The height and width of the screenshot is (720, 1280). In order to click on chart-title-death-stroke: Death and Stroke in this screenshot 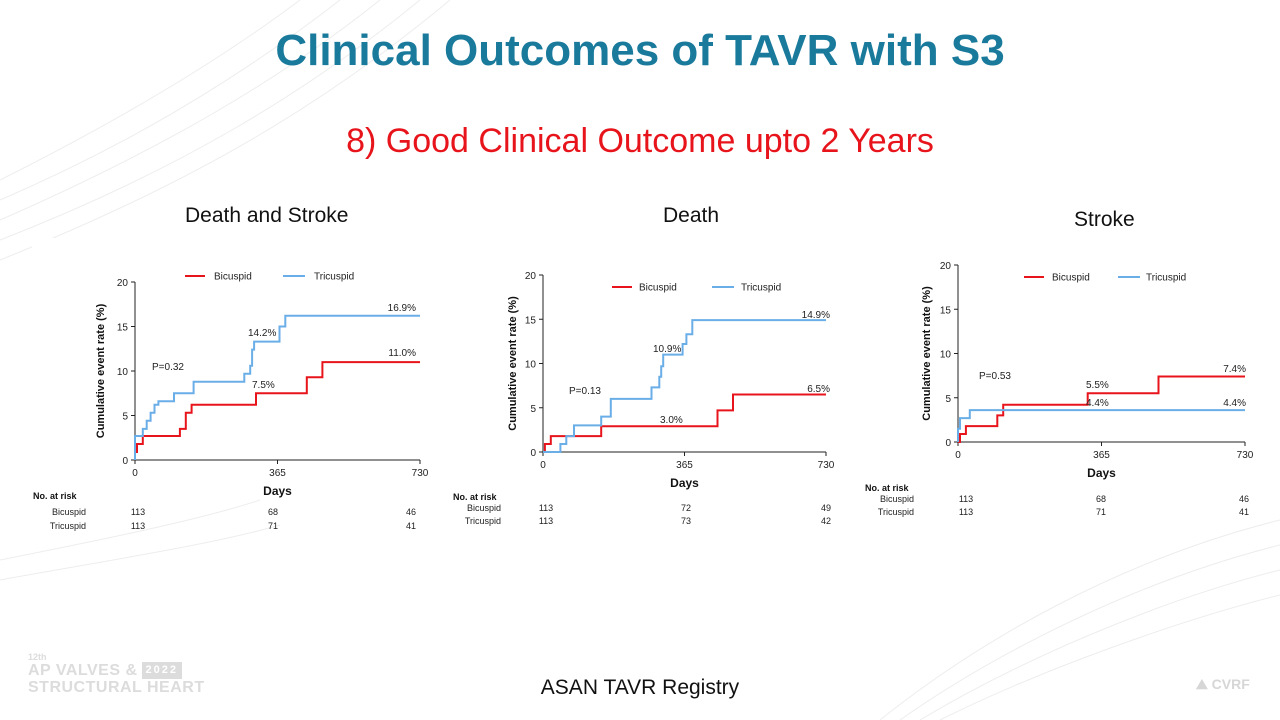, I will do `click(267, 215)`.